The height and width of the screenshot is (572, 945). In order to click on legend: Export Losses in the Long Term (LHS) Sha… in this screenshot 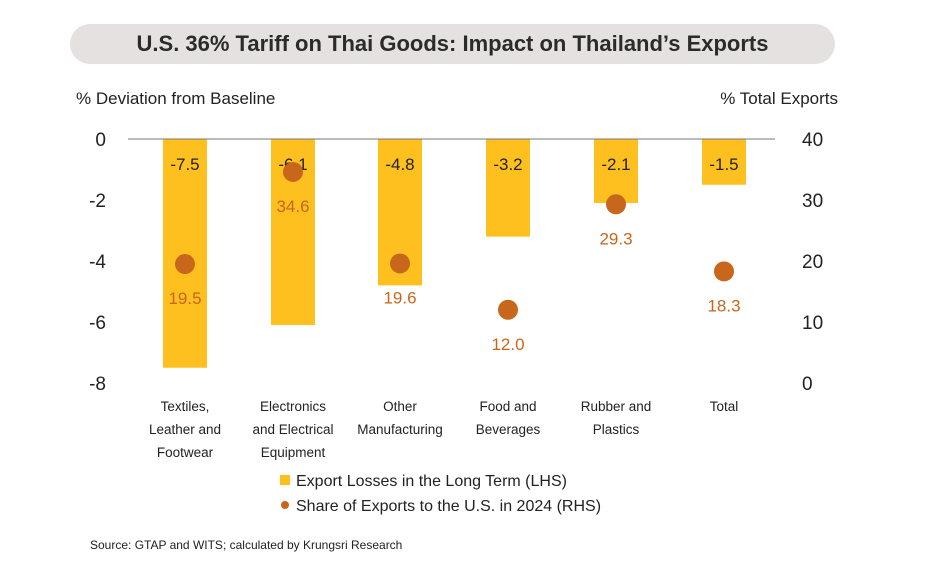, I will do `click(440, 494)`.